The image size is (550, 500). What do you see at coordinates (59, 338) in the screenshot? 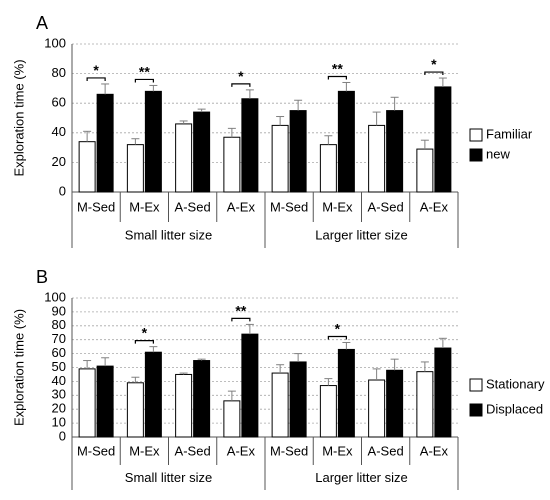
I see `y-tick-label: 70` at bounding box center [59, 338].